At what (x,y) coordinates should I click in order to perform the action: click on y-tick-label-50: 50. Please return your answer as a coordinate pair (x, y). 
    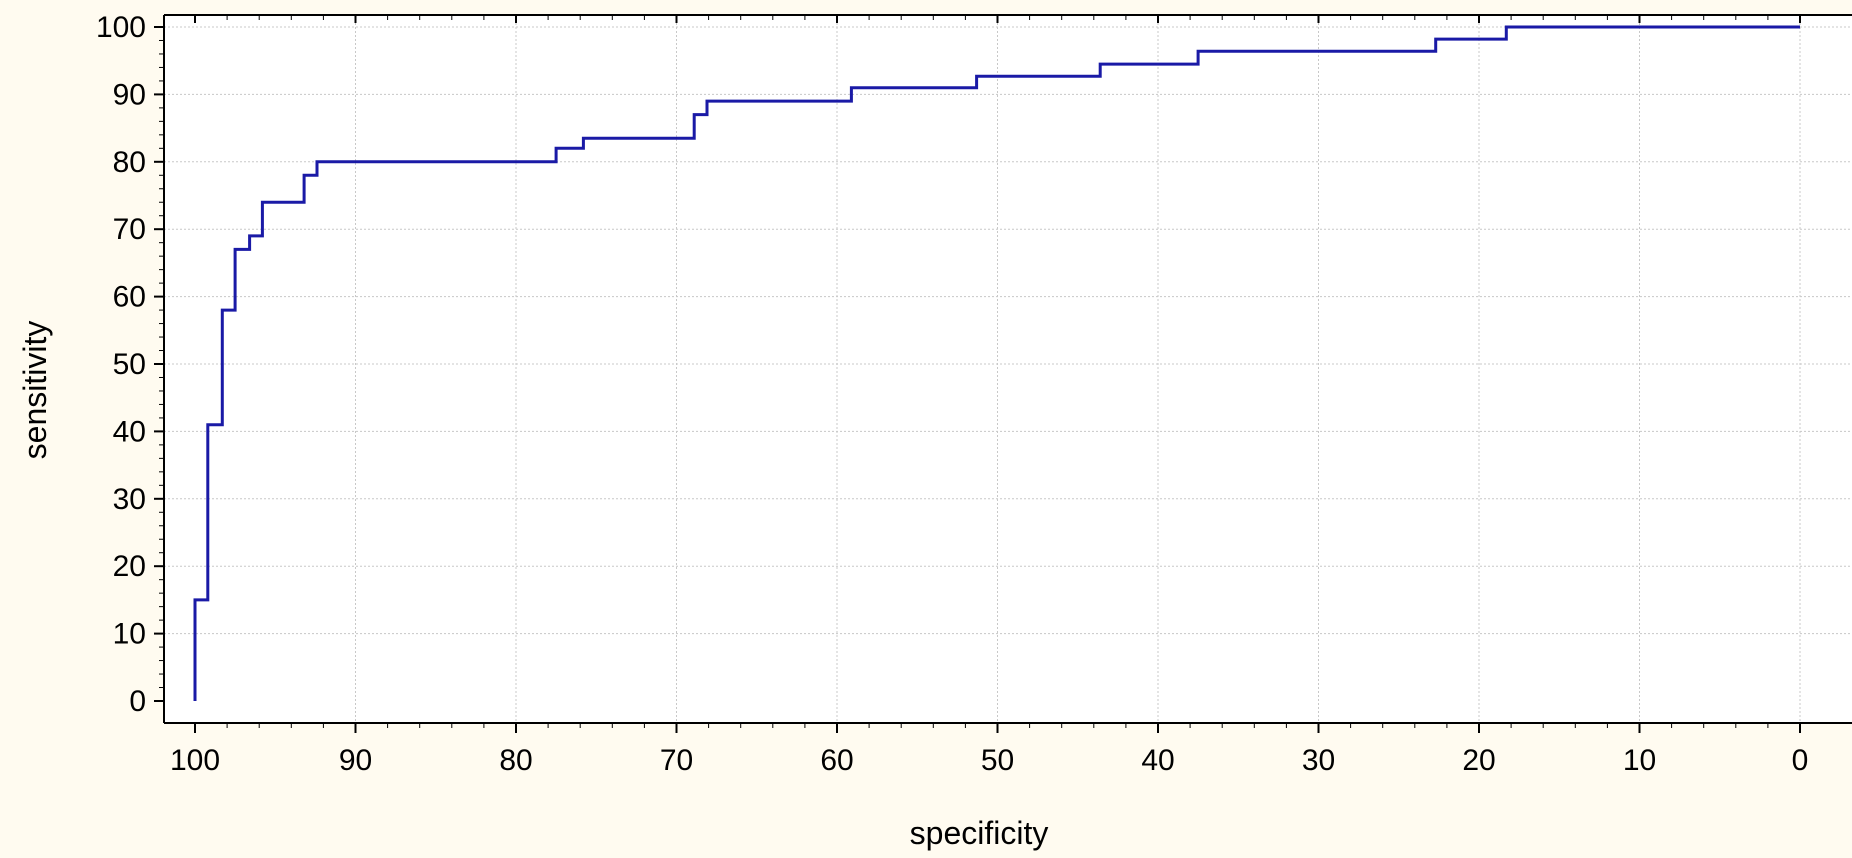
    Looking at the image, I should click on (129, 364).